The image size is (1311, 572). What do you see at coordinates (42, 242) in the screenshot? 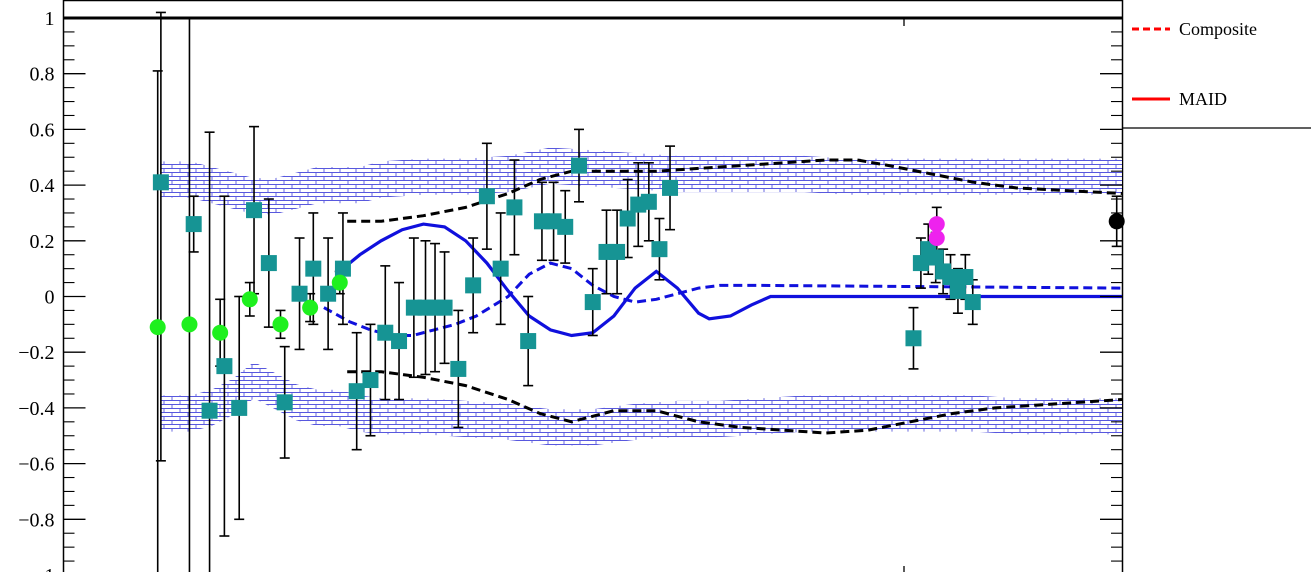
I see `y-tick-label-4: 0.2` at bounding box center [42, 242].